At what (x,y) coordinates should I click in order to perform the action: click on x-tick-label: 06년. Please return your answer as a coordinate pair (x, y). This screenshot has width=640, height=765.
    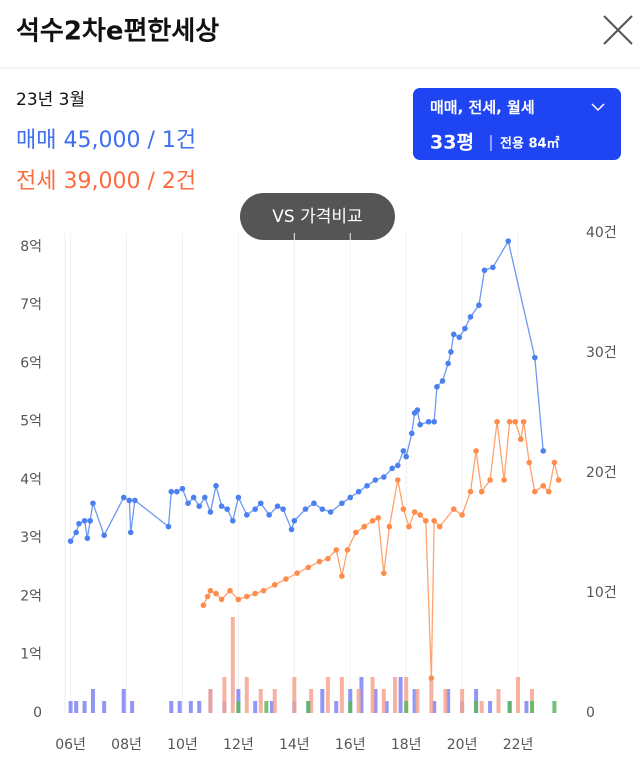
    Looking at the image, I should click on (70, 745).